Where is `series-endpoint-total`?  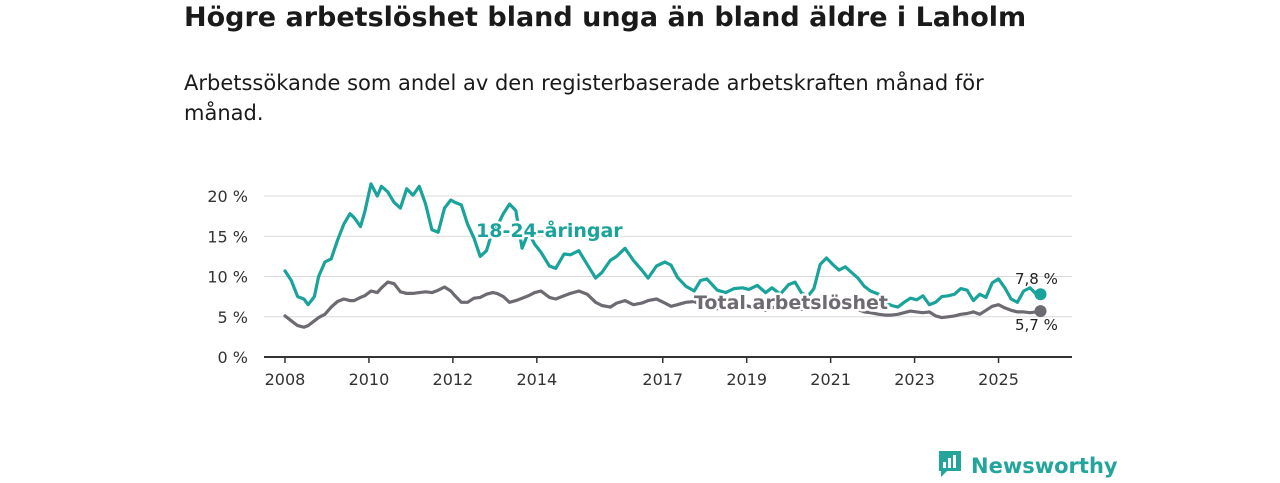 series-endpoint-total is located at coordinates (1040, 311).